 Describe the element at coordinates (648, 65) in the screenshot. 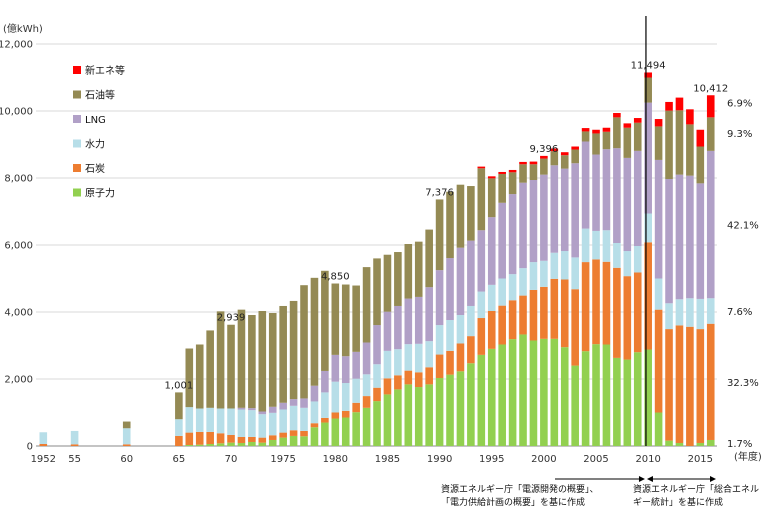

I see `total-label: 11,494` at that location.